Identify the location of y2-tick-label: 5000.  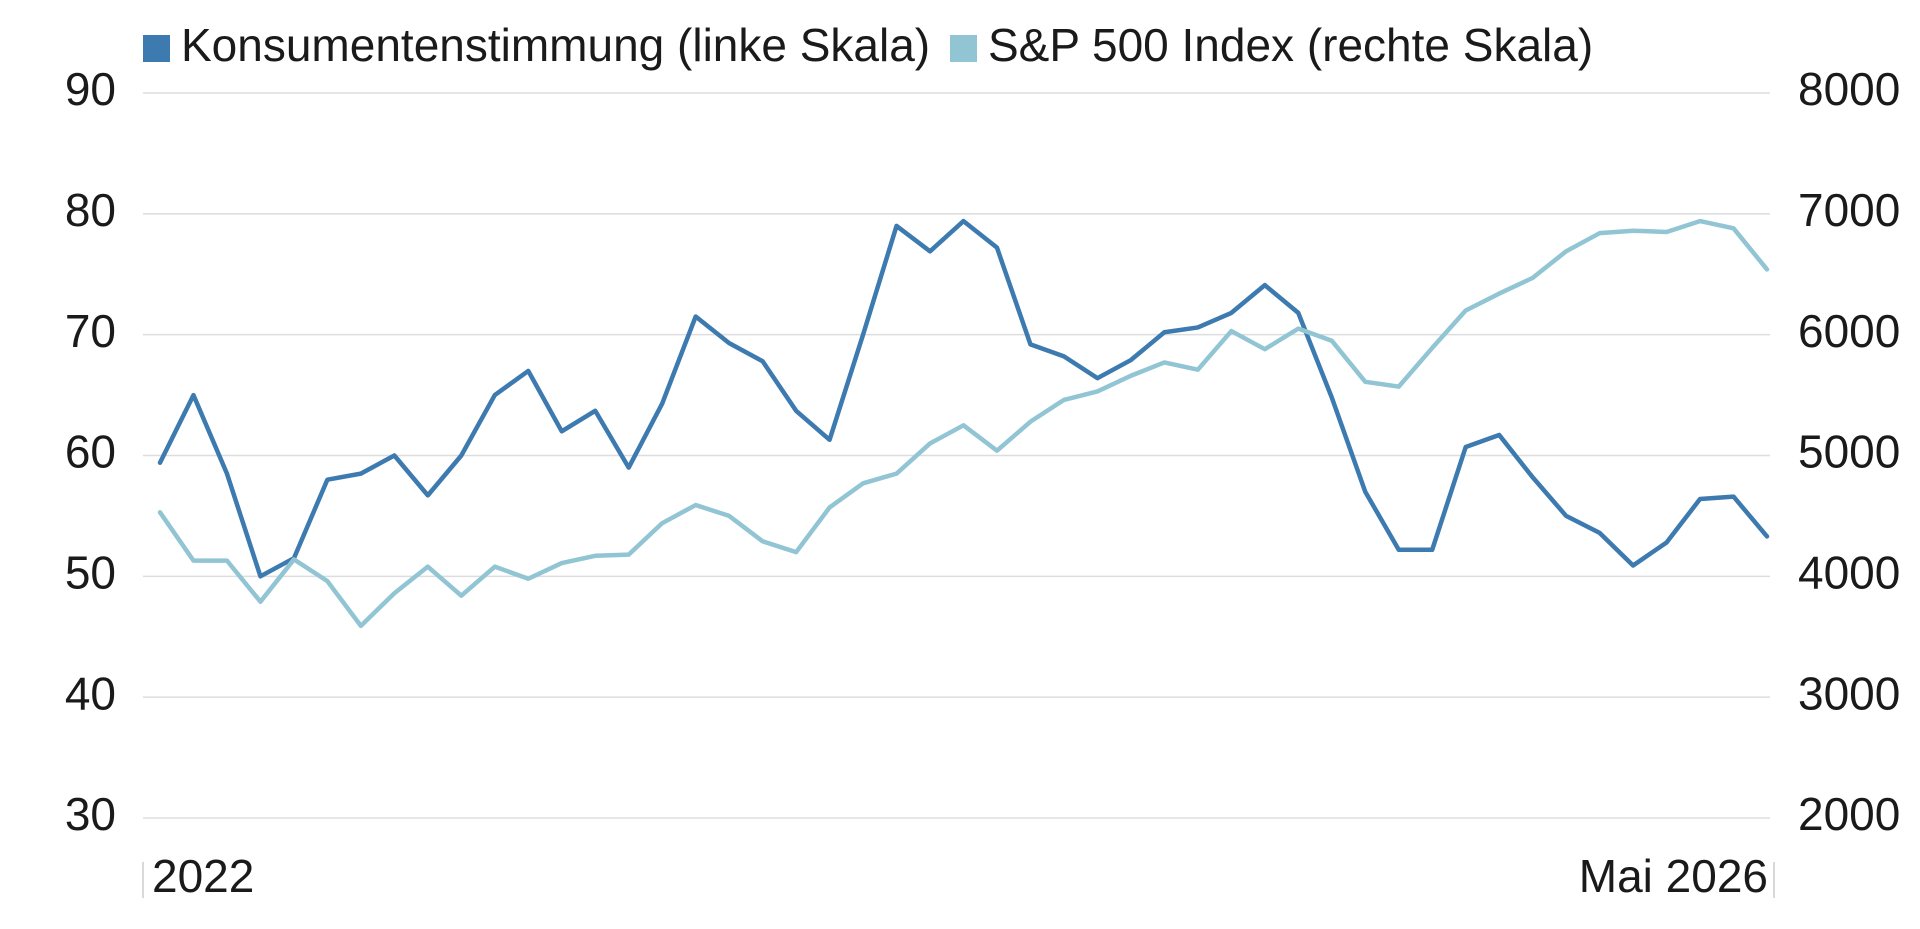
(1849, 452).